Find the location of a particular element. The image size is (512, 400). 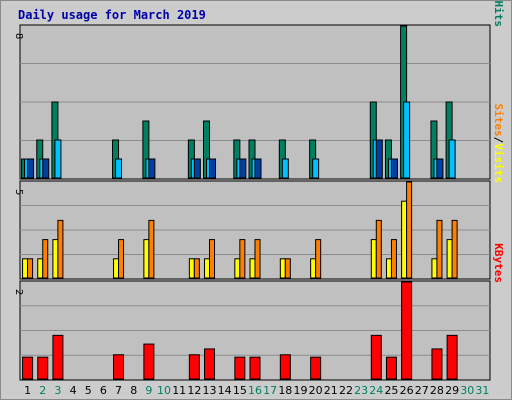

x-tick-label-day-21: 21 is located at coordinates (331, 390).